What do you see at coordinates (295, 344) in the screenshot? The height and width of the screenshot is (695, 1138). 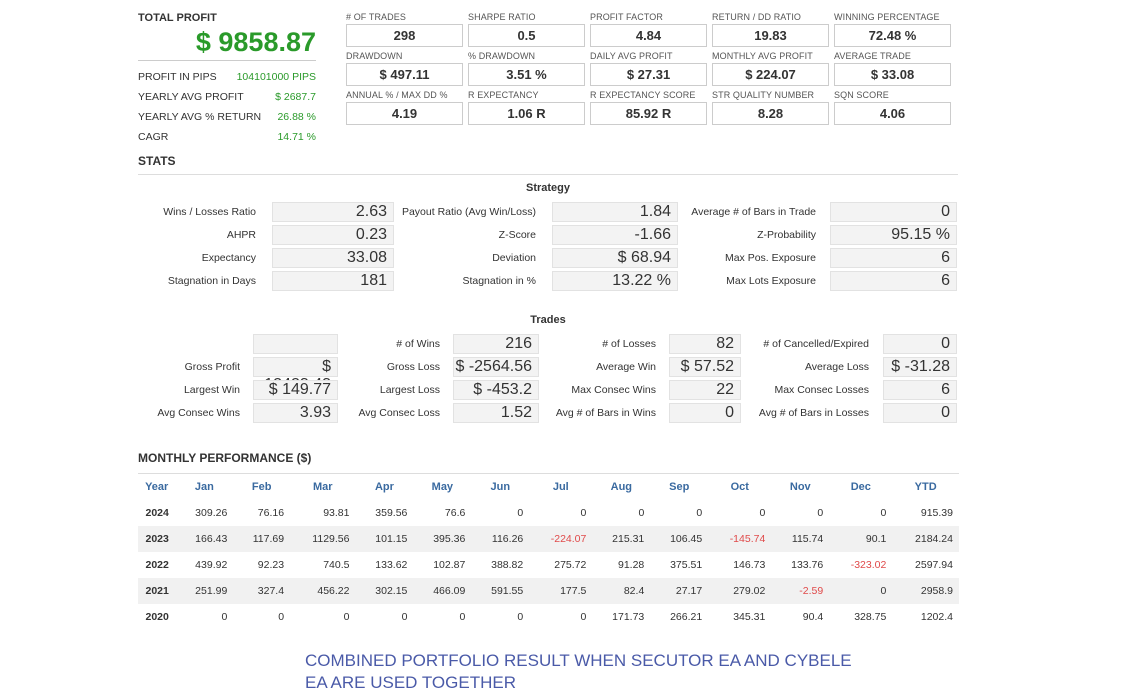 I see `trade-stat-value` at bounding box center [295, 344].